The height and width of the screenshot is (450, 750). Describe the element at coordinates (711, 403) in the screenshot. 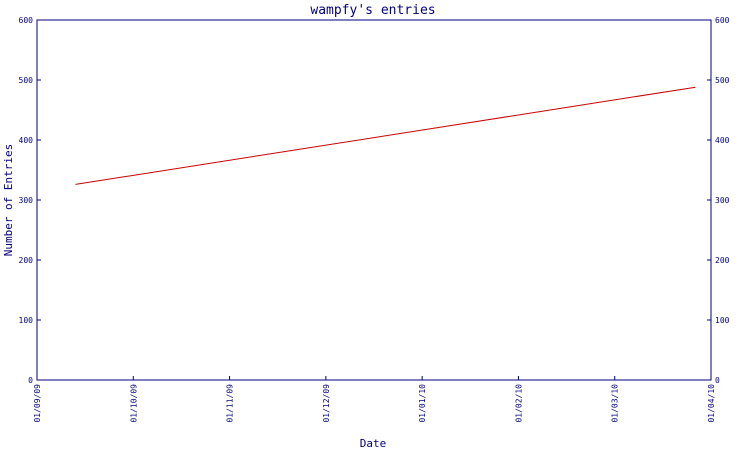

I see `x-tick-label: 01/04/10` at that location.